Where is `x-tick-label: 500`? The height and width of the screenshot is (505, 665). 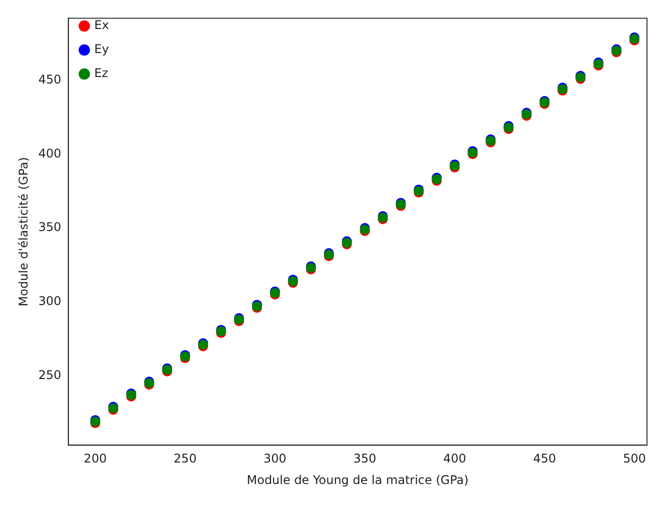 x-tick-label: 500 is located at coordinates (634, 459).